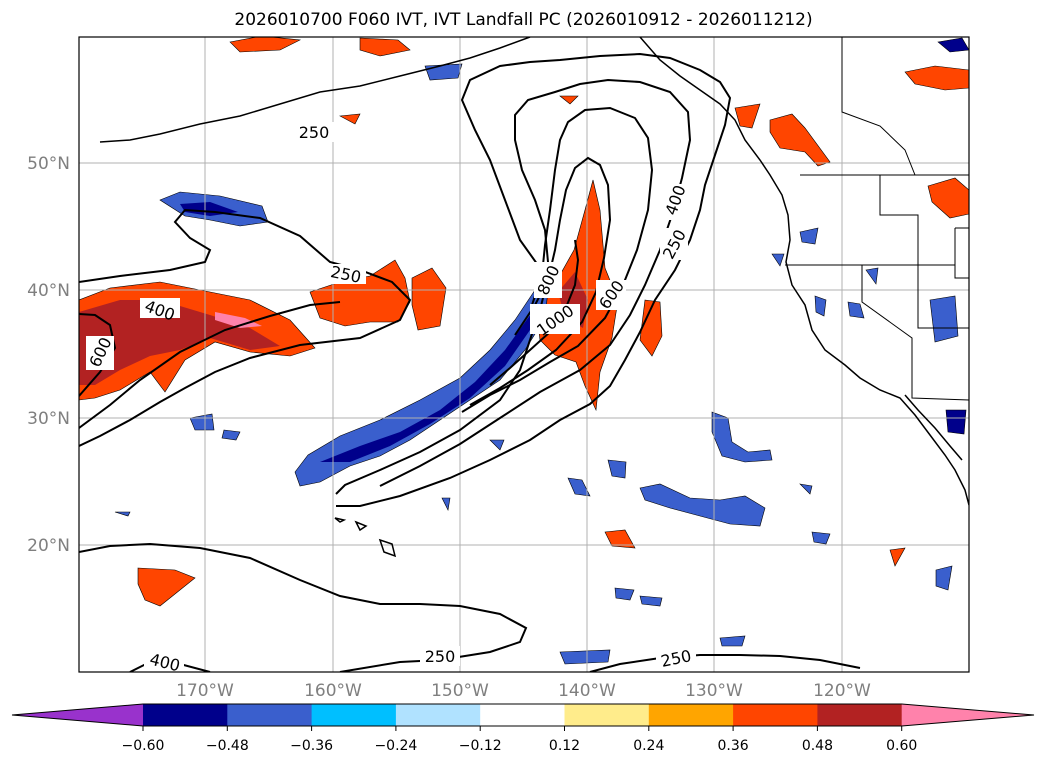 The width and height of the screenshot is (1047, 765). Describe the element at coordinates (48, 546) in the screenshot. I see `lat-label: 20°N` at that location.